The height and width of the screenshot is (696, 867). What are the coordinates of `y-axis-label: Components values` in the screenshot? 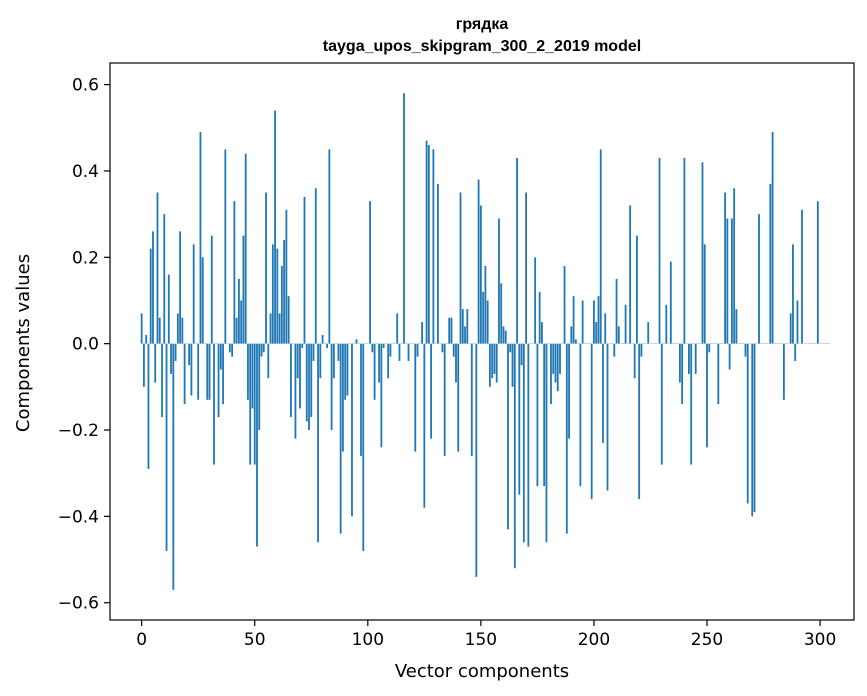 It's located at (23, 343).